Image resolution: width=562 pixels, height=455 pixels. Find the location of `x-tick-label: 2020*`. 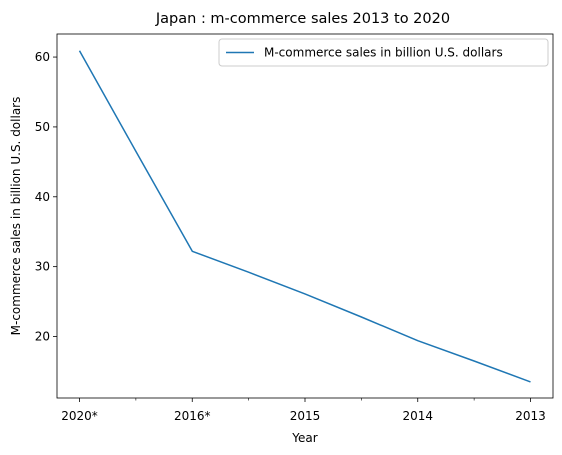

x-tick-label: 2020* is located at coordinates (79, 416).